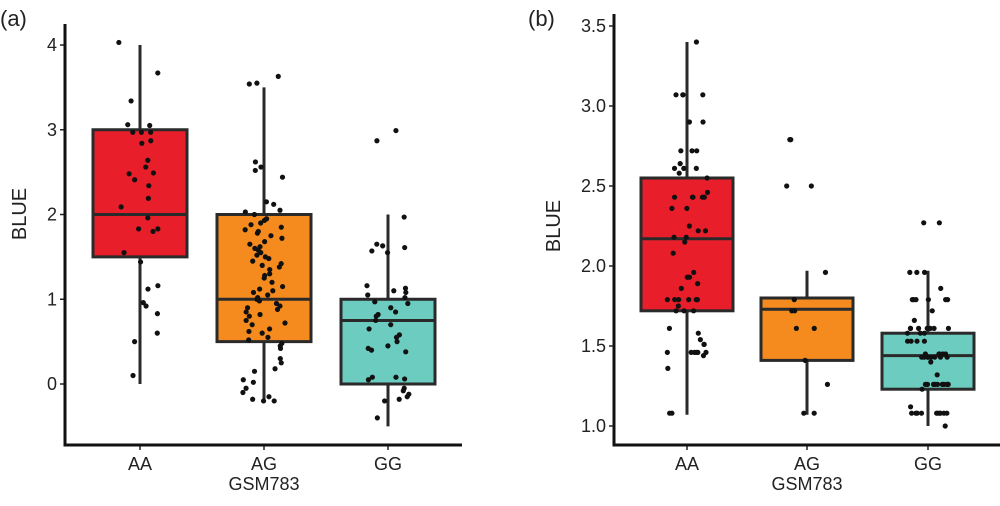  I want to click on y-tick-label: 2.5, so click(593, 186).